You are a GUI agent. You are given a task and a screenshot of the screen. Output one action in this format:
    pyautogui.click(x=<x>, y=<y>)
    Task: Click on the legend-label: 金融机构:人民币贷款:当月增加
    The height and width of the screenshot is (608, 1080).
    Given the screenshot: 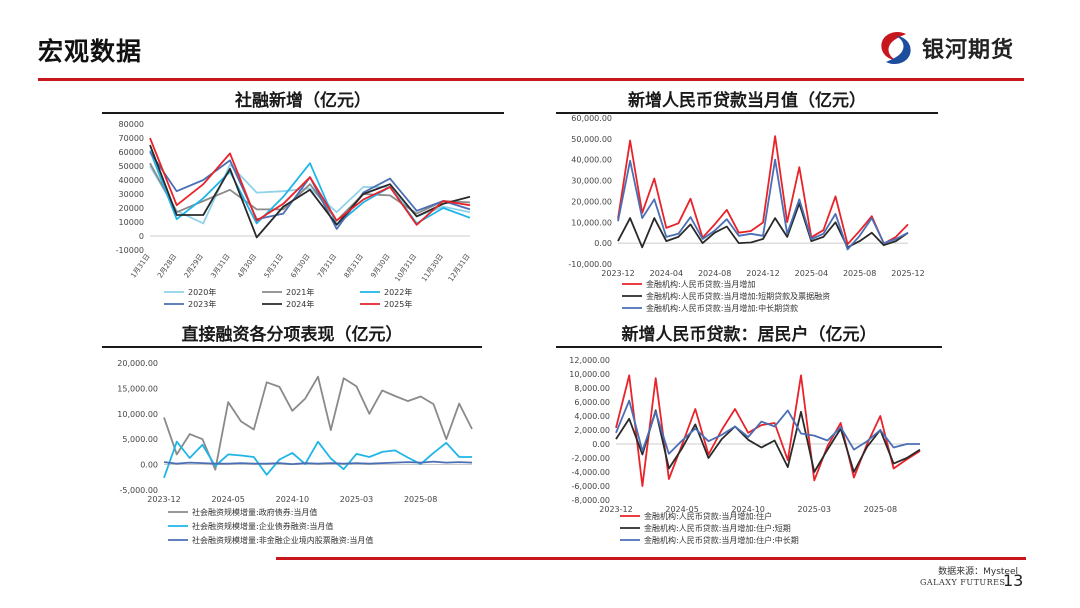 What is the action you would take?
    pyautogui.click(x=700, y=284)
    